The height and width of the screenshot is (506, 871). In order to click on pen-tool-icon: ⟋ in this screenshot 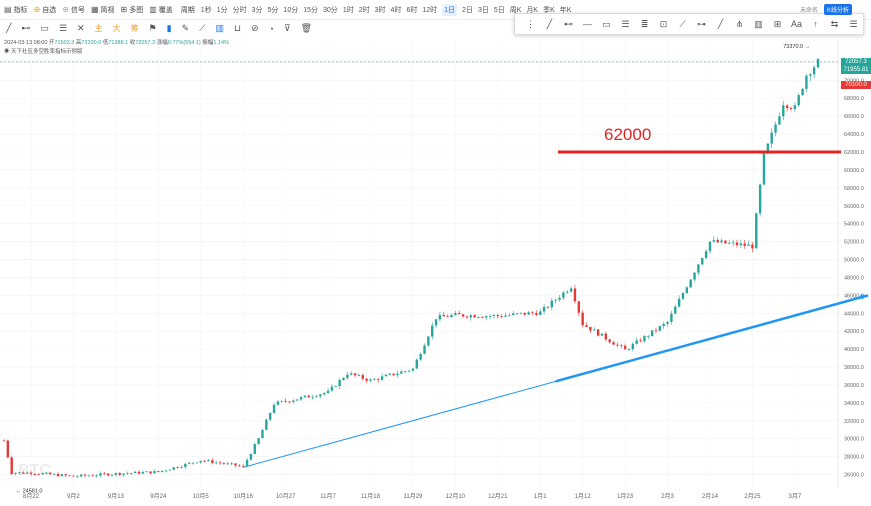, I will do `click(682, 23)`.